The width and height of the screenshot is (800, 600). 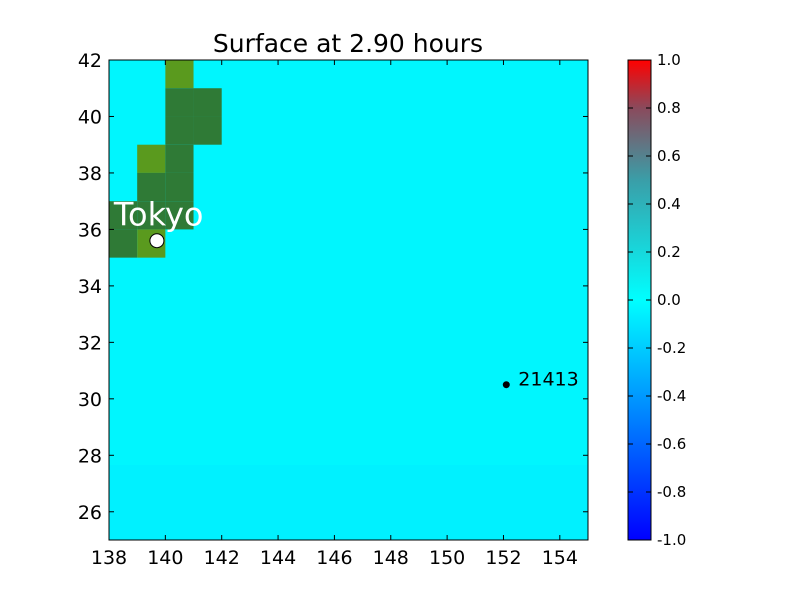 What do you see at coordinates (90, 61) in the screenshot?
I see `y-tick-label: 42` at bounding box center [90, 61].